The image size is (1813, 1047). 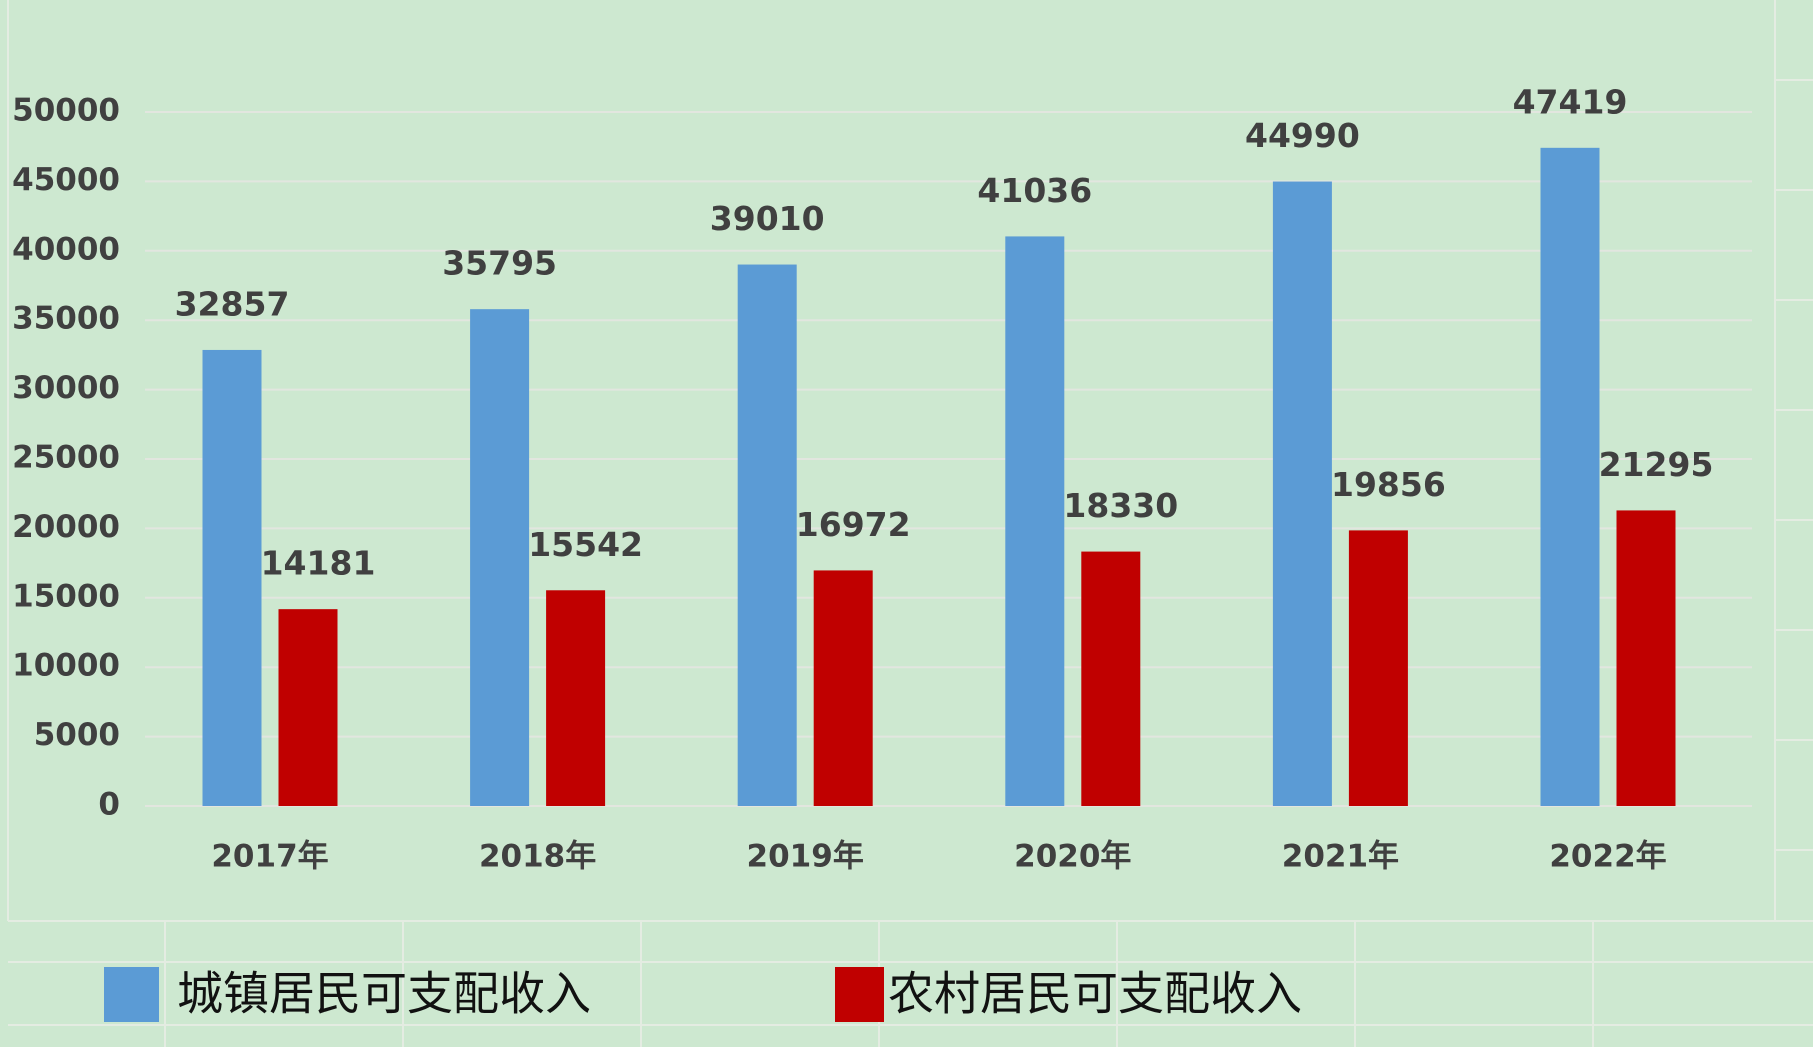 I want to click on y-tick-label: 35000, so click(x=66, y=319).